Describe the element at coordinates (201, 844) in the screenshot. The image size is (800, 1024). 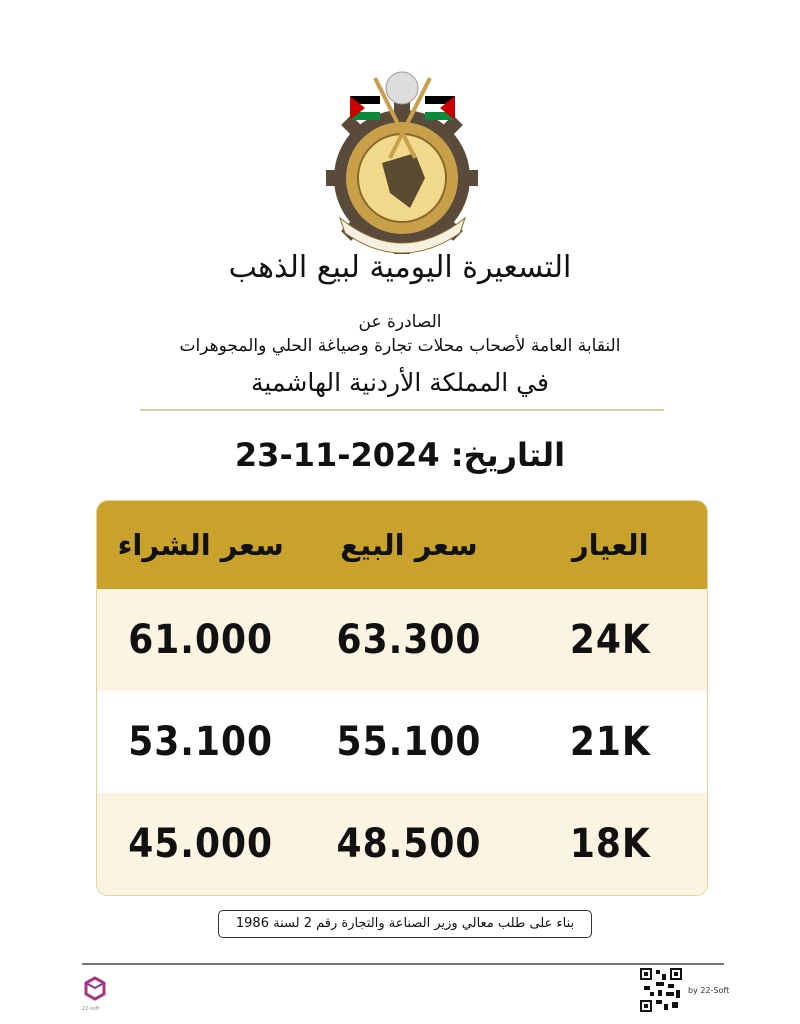
I see `buy-price: 45.000` at that location.